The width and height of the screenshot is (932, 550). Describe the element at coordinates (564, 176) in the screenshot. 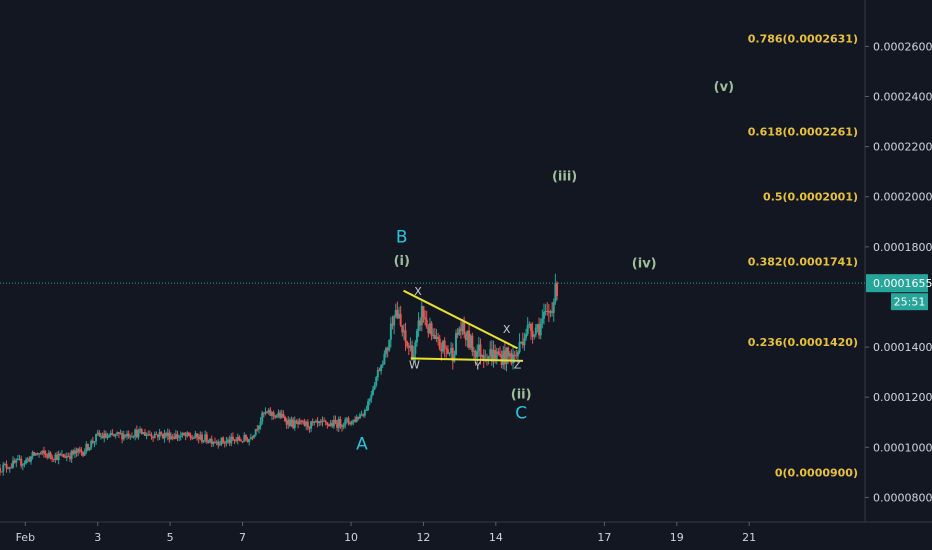

I see `wave-label: (iii)` at that location.